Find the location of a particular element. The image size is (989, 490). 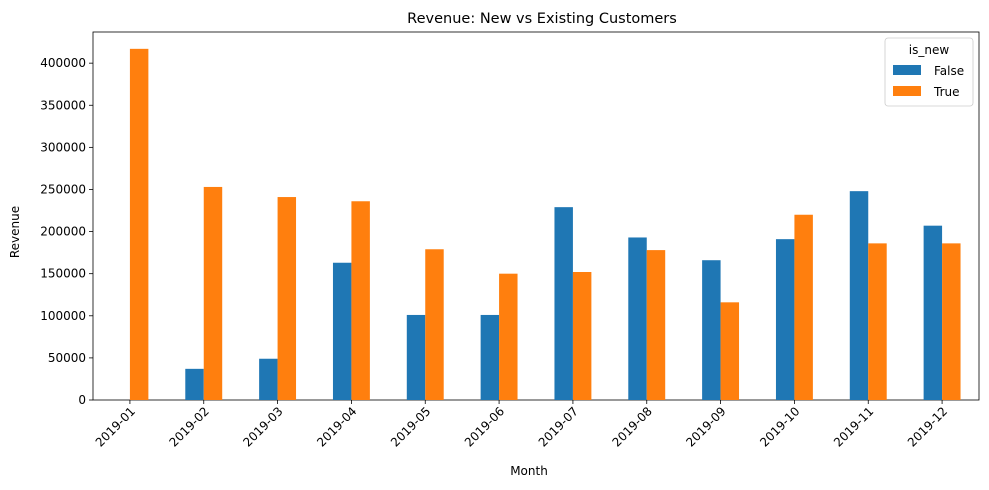

x-tick-label: 2019-06 is located at coordinates (484, 426).